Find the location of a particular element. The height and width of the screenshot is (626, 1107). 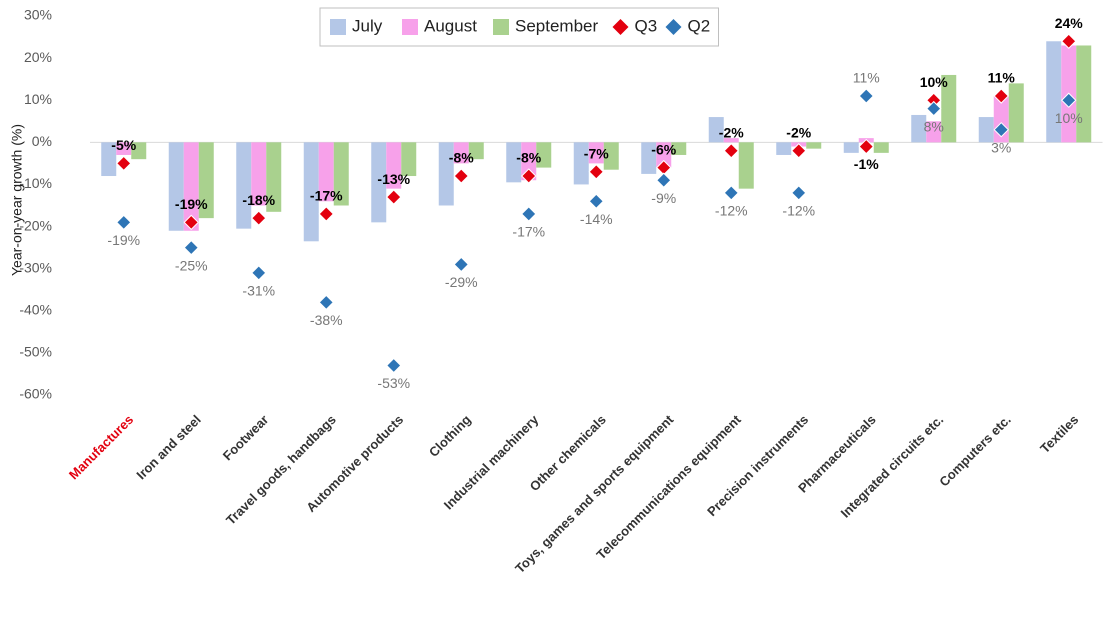

x-tick-label: Iron and steel is located at coordinates (168, 447).